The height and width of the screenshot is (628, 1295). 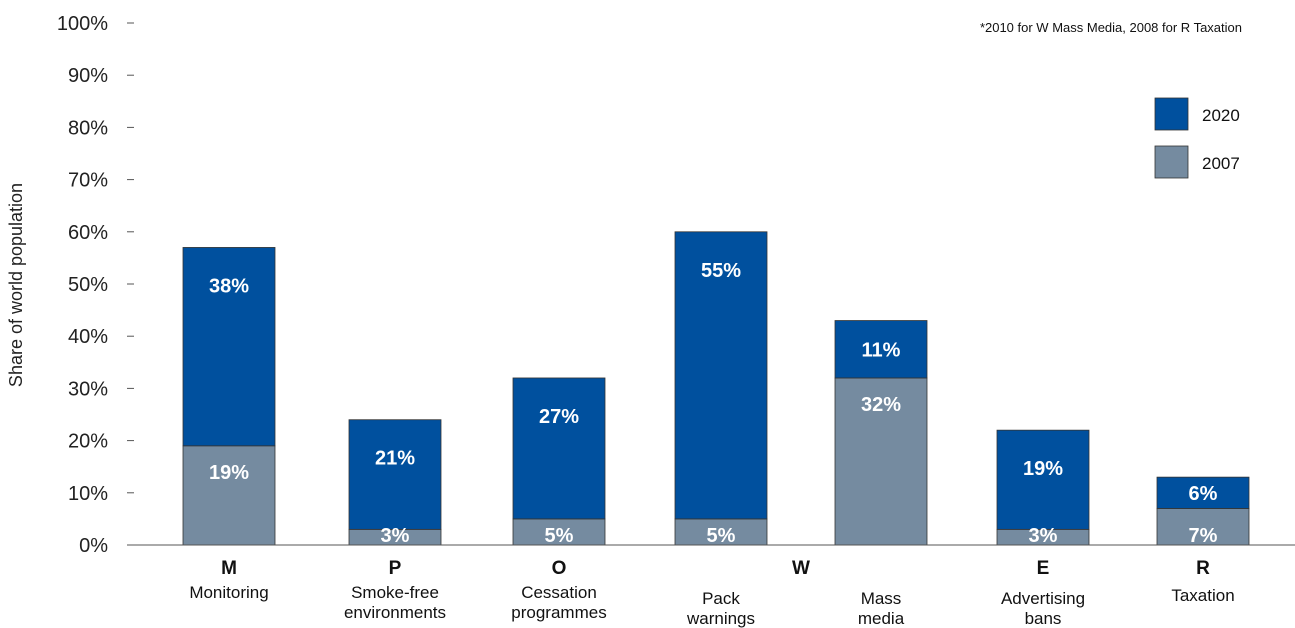 I want to click on bar-value-label-2007: 32%, so click(x=881, y=405).